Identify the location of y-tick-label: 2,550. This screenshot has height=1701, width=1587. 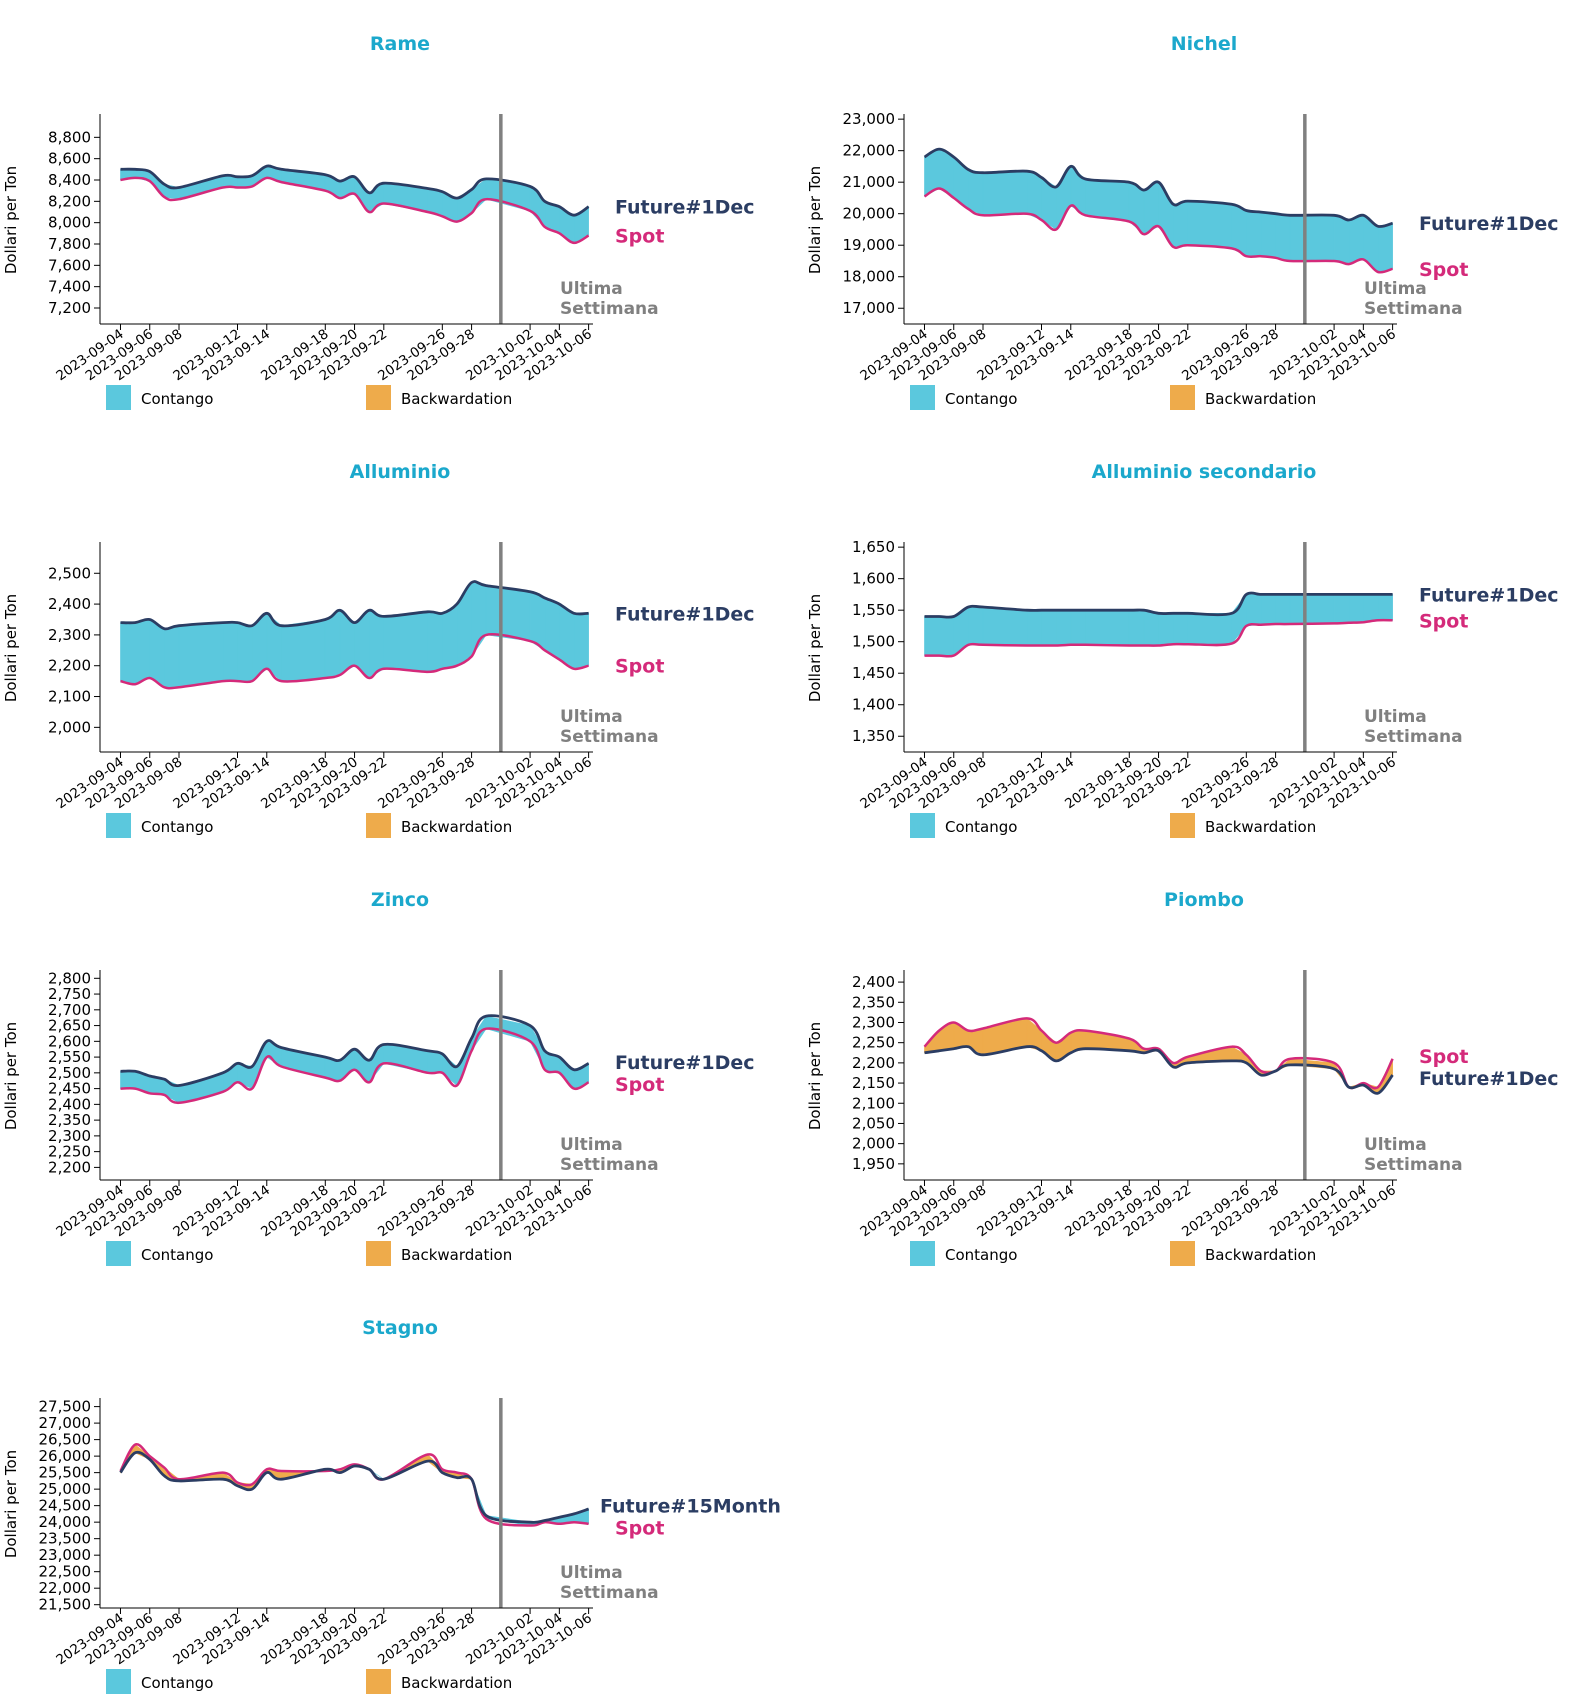
(69, 1057).